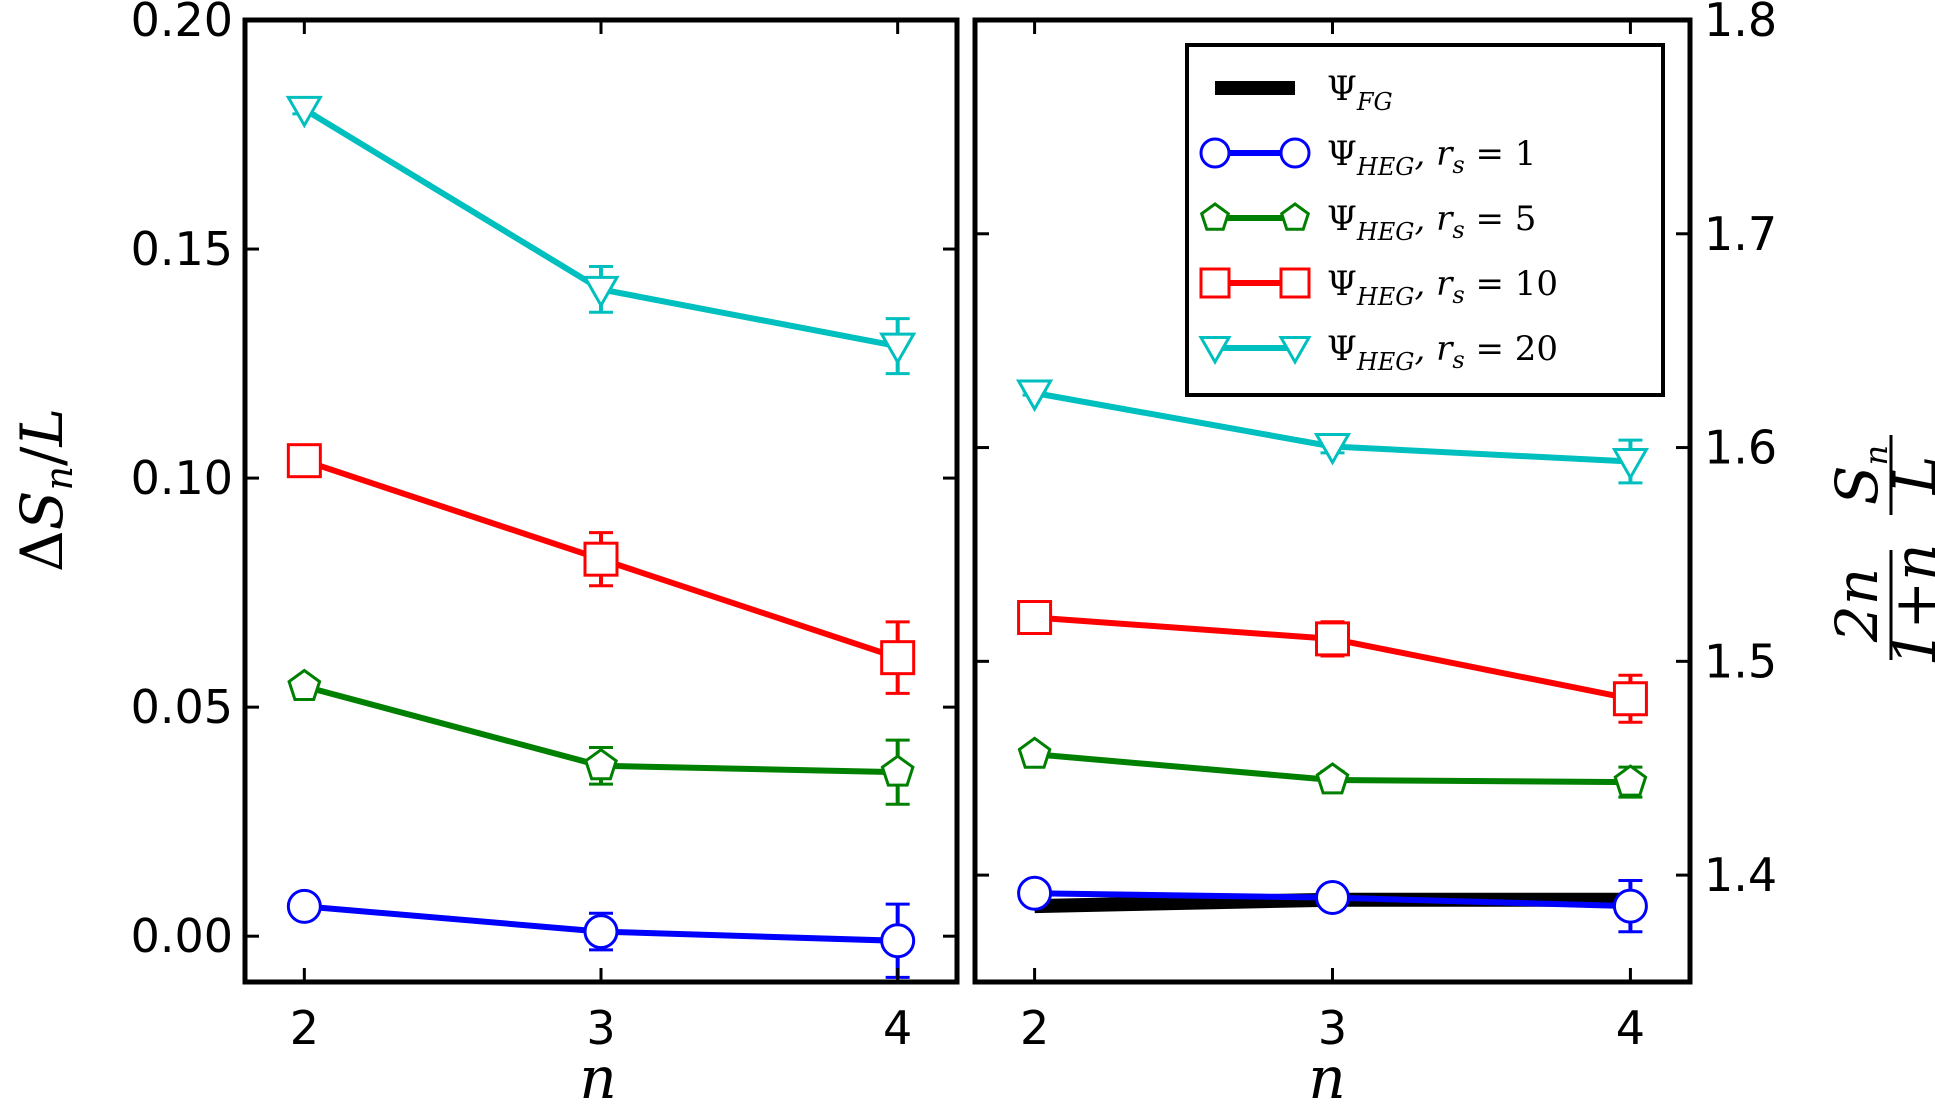 This screenshot has width=1935, height=1110. I want to click on left-xtick-label-1: 3, so click(600, 1028).